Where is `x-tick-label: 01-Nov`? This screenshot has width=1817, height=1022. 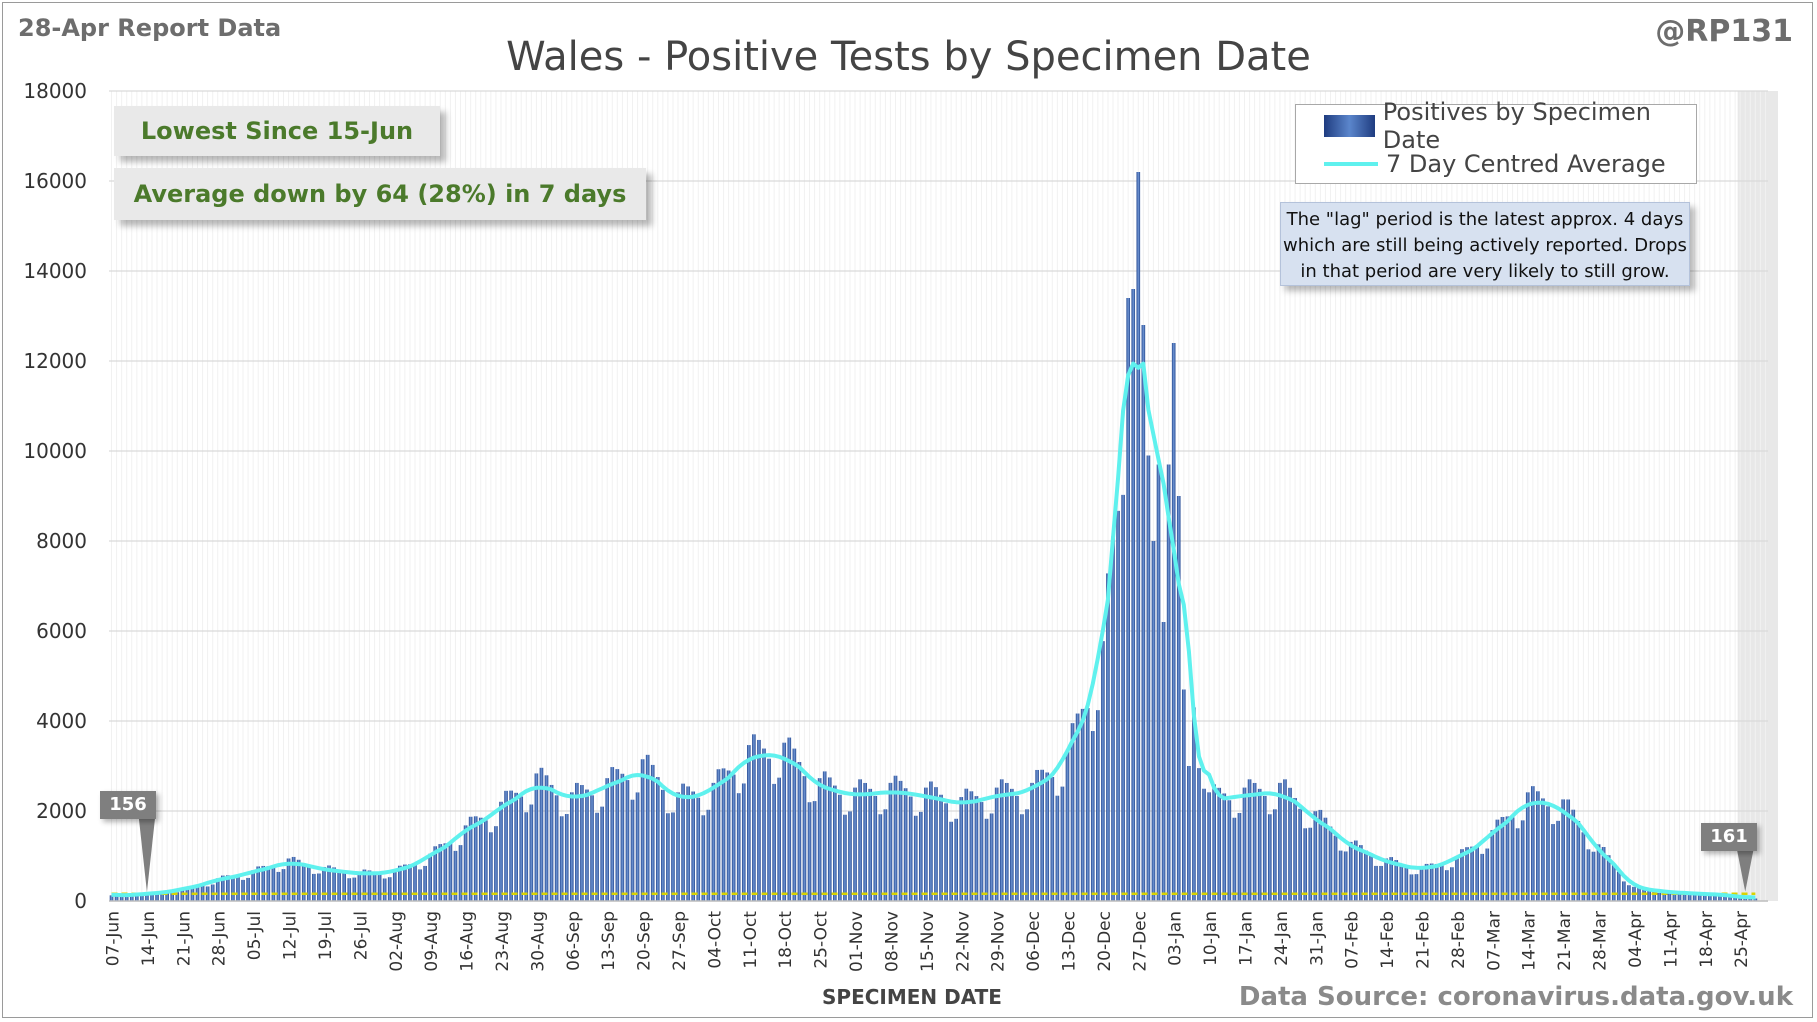 x-tick-label: 01-Nov is located at coordinates (857, 941).